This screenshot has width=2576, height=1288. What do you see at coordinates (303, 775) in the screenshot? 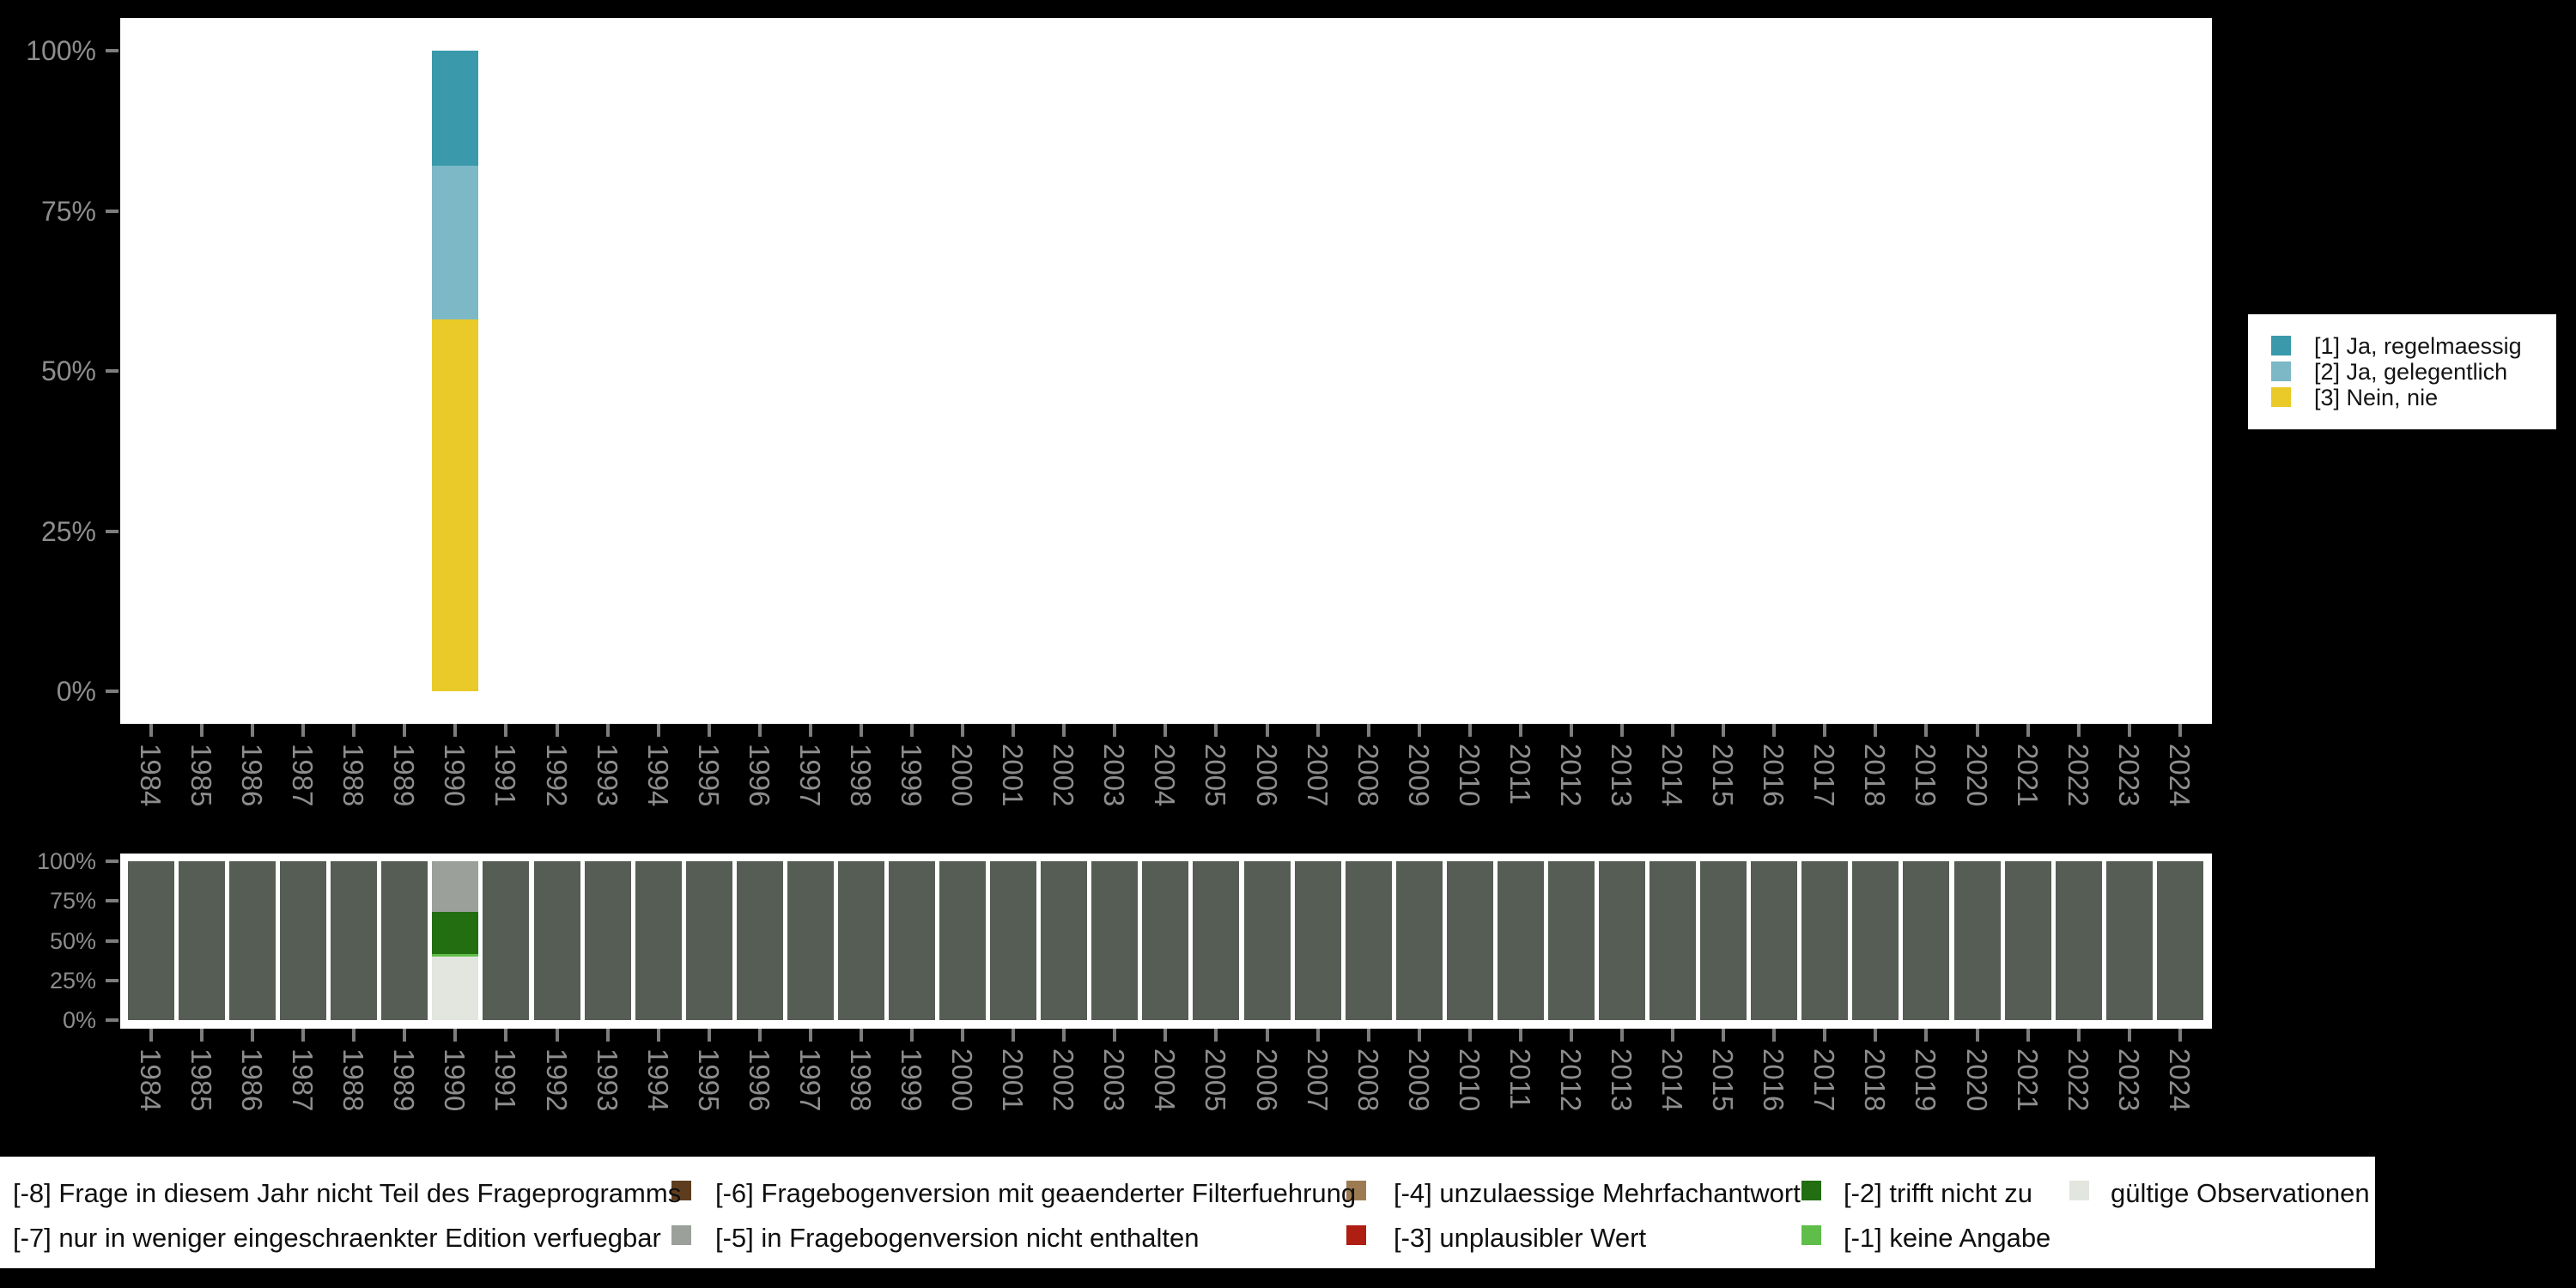
I see `x-axis-year-label: 1987` at bounding box center [303, 775].